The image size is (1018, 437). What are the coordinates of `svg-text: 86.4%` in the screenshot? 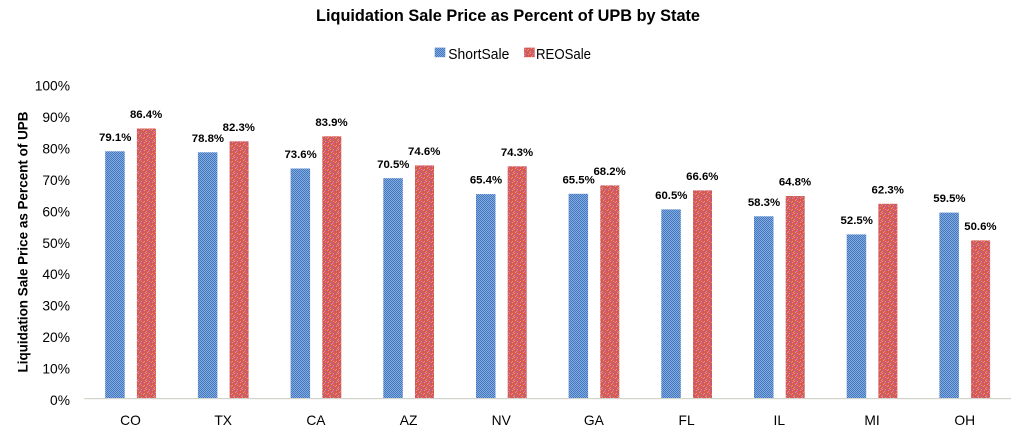 It's located at (146, 115).